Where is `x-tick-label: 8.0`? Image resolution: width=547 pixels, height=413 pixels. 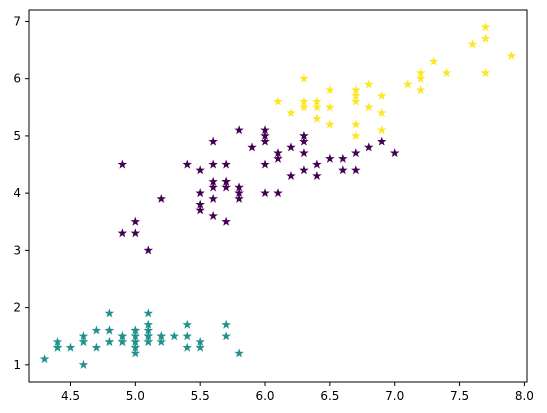
x-tick-label: 8.0 is located at coordinates (524, 396).